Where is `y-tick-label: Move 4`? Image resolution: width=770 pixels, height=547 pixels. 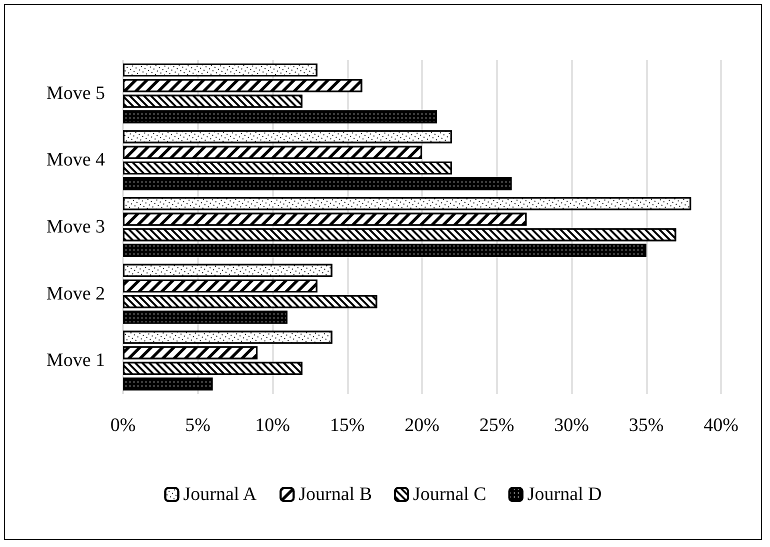
y-tick-label: Move 4 is located at coordinates (76, 160).